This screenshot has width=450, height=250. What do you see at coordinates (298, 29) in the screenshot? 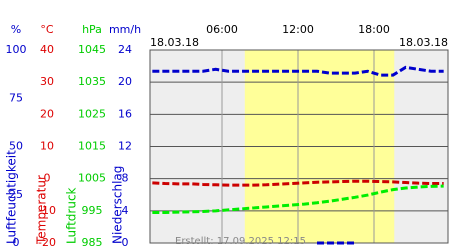
I see `x-tick-label: 12:00` at bounding box center [298, 29].